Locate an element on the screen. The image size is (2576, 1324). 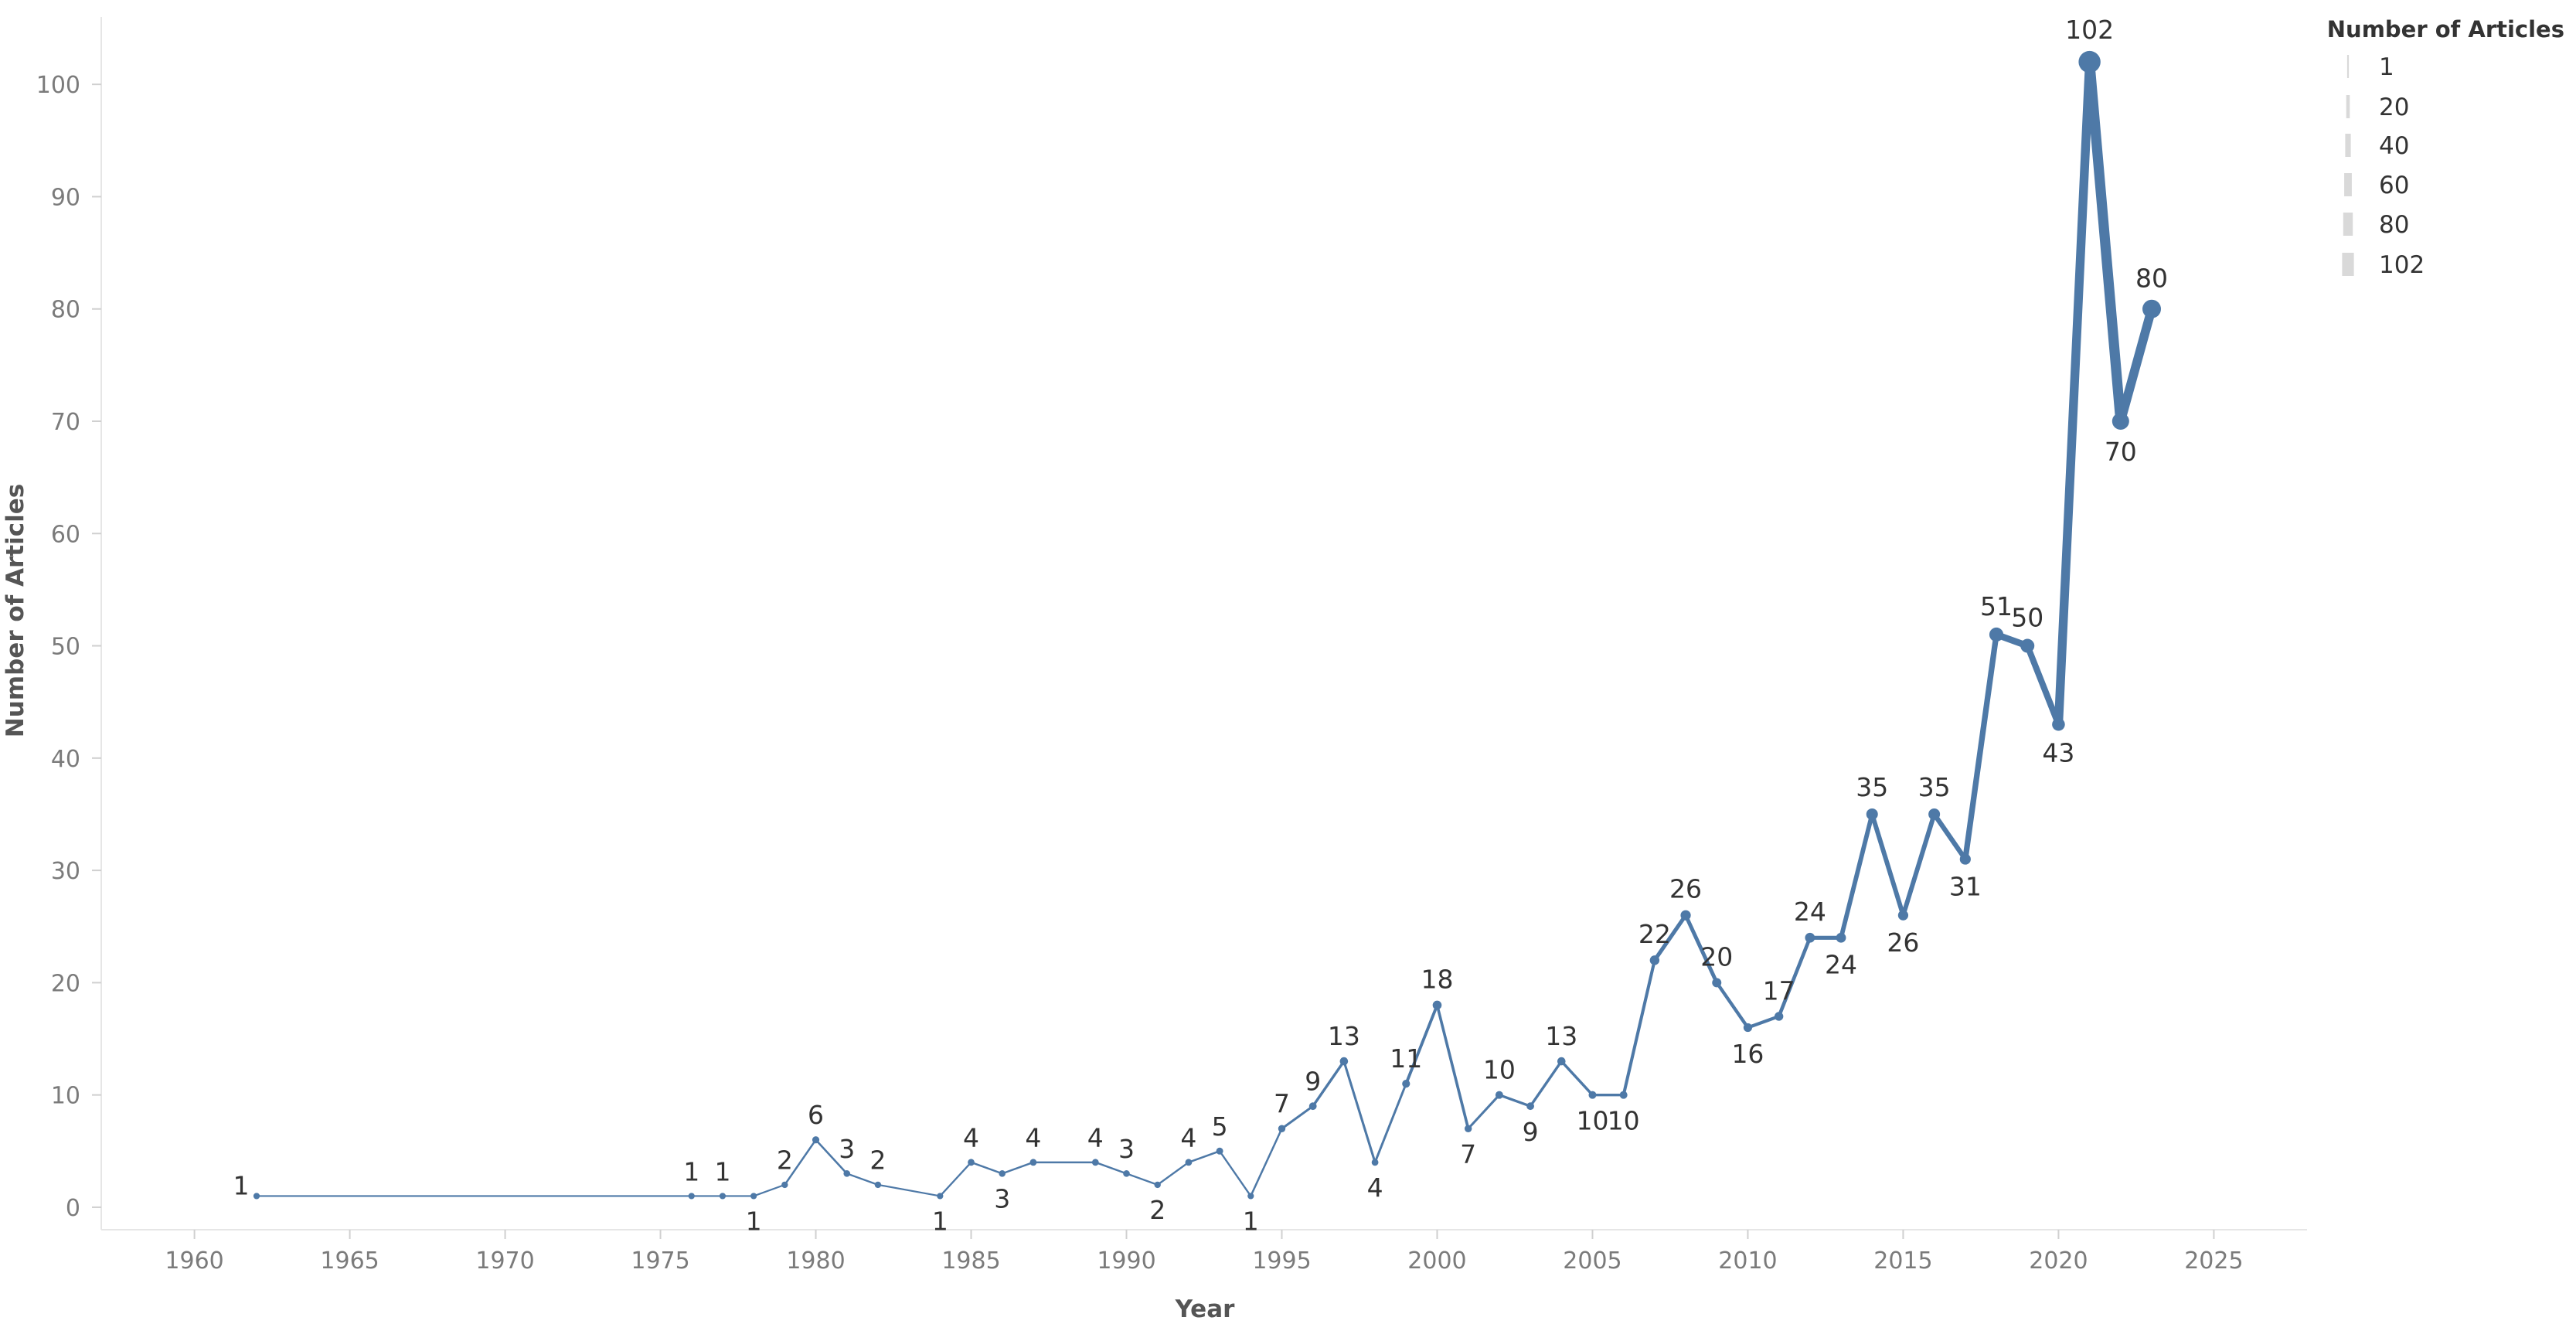
data-label: 43 is located at coordinates (2058, 753).